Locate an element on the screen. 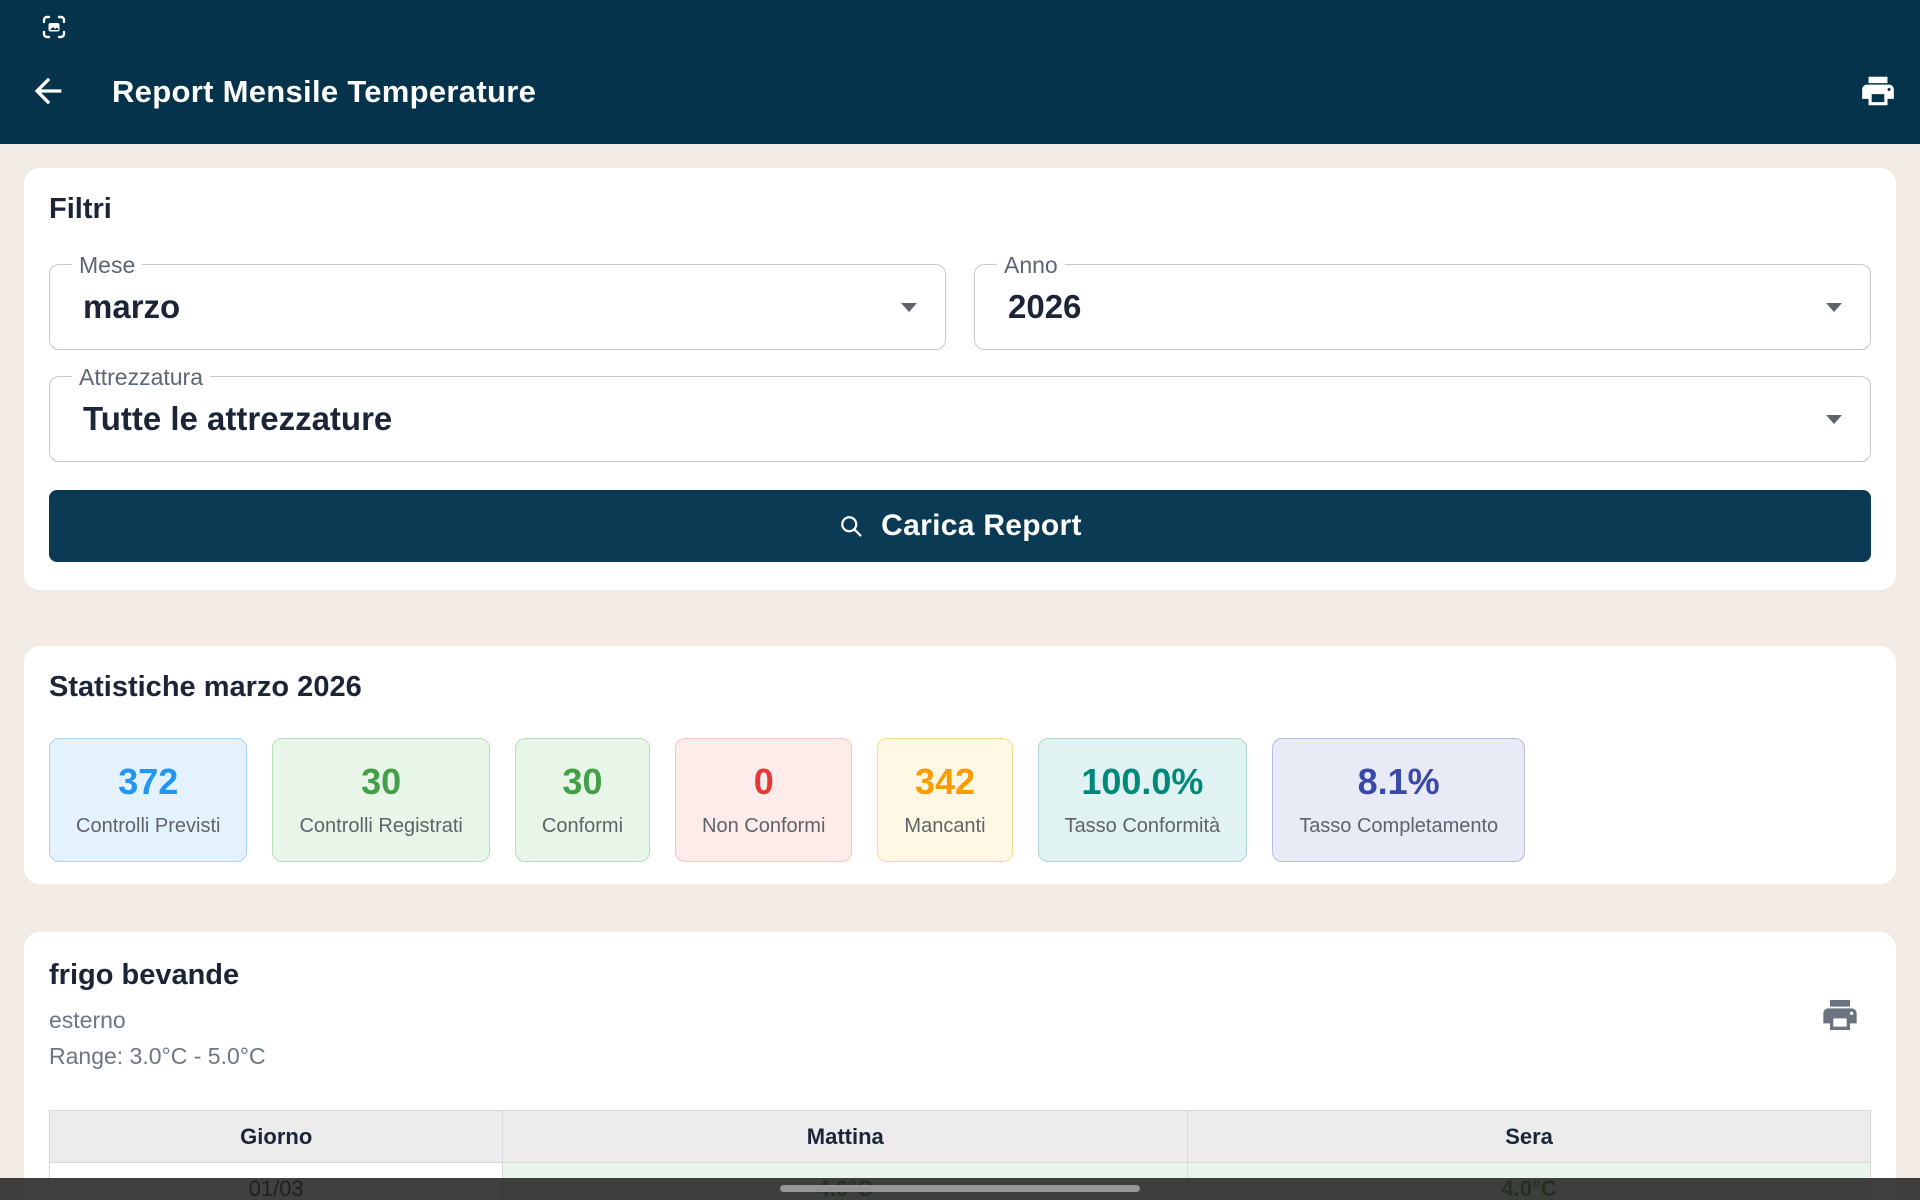  equipment-select: Attrezzatura Tutte le attrezzature is located at coordinates (960, 413).